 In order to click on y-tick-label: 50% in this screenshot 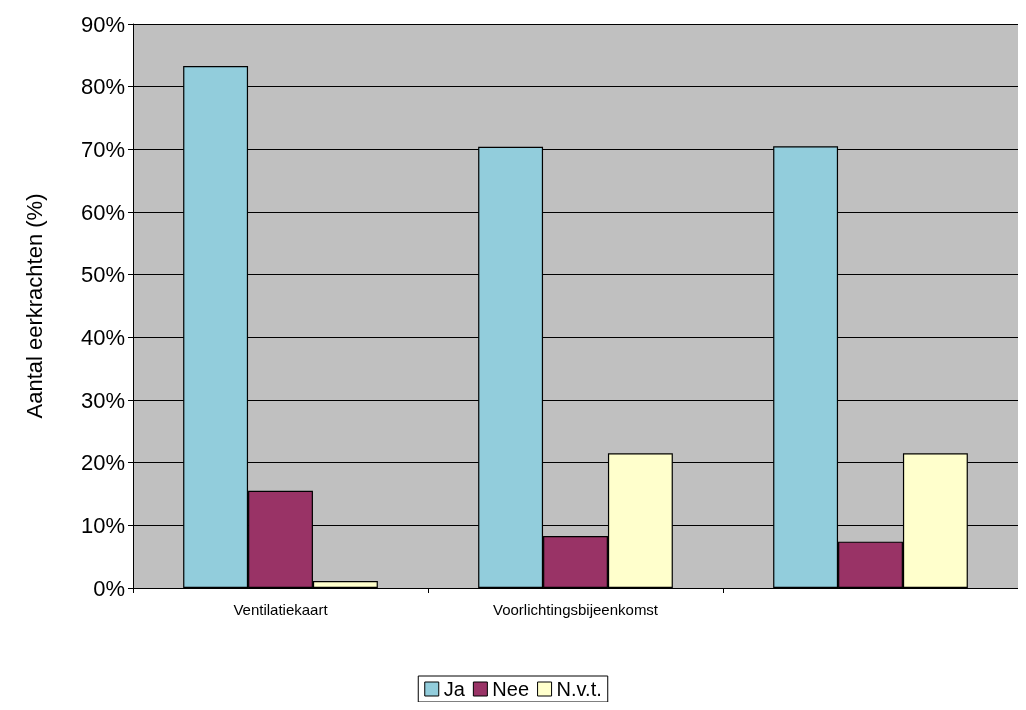, I will do `click(102, 275)`.